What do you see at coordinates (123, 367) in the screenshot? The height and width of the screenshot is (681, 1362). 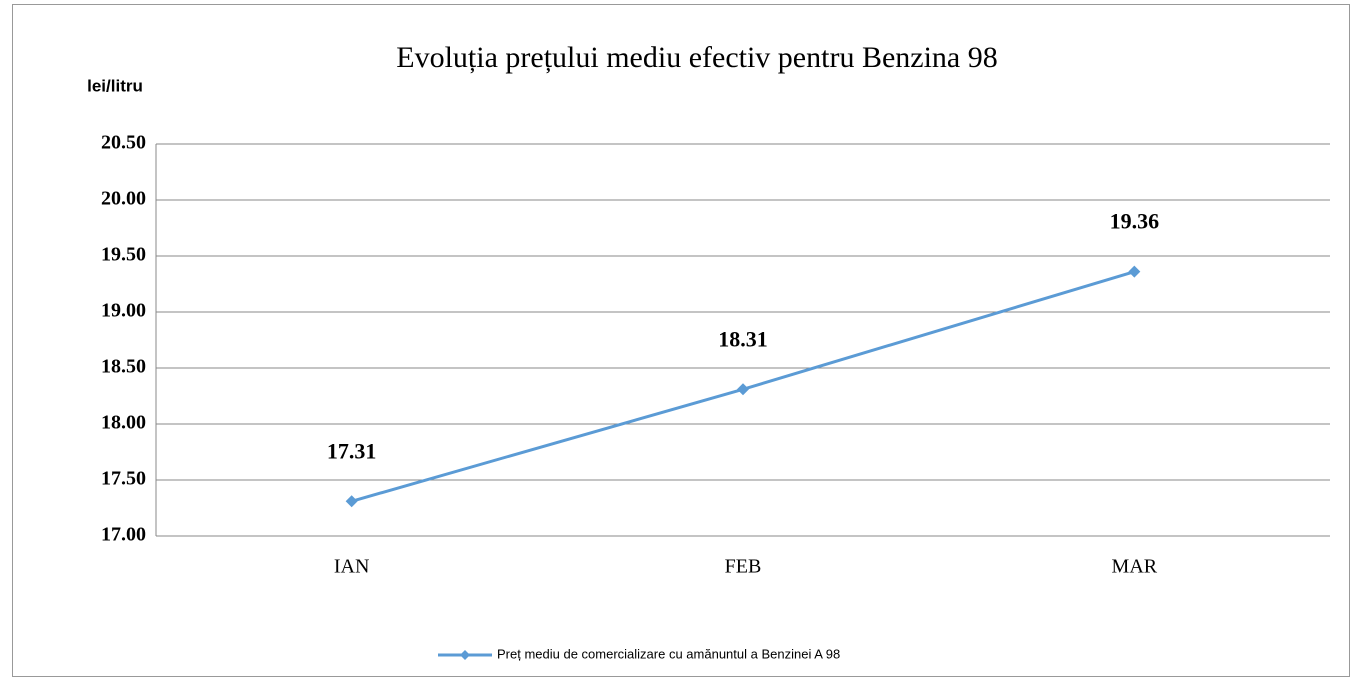 I see `y-tick-label: 18.50` at bounding box center [123, 367].